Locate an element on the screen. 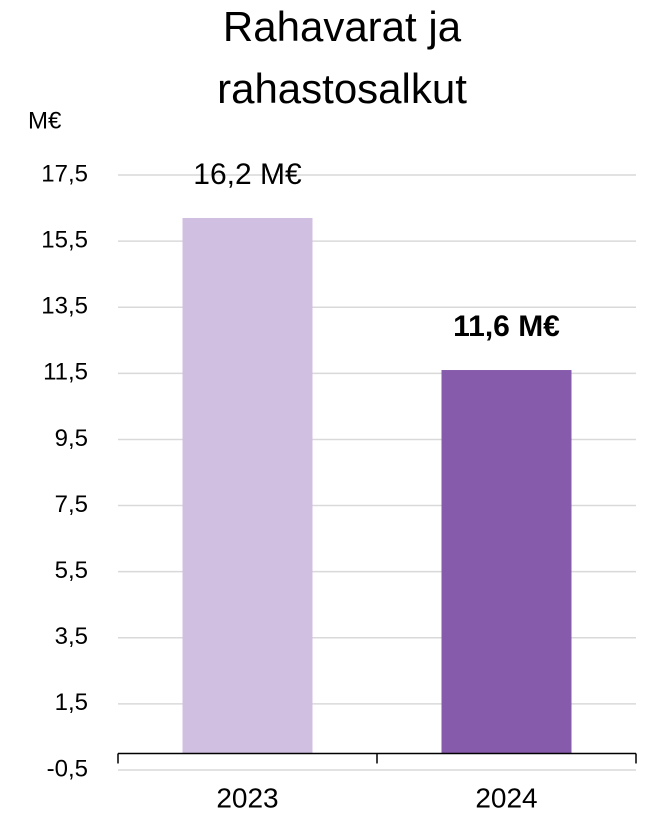  y-tick-label: 11,5 is located at coordinates (65, 372).